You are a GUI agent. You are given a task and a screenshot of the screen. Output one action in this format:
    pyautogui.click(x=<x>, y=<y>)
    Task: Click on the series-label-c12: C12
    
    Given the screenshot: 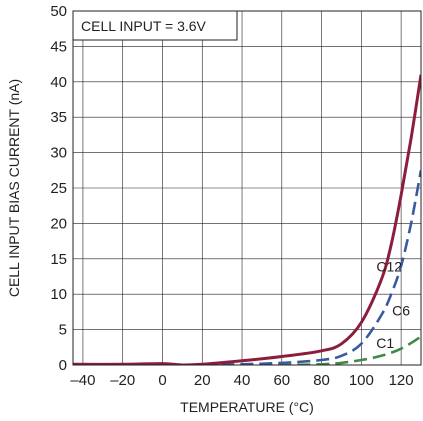 What is the action you would take?
    pyautogui.click(x=389, y=267)
    